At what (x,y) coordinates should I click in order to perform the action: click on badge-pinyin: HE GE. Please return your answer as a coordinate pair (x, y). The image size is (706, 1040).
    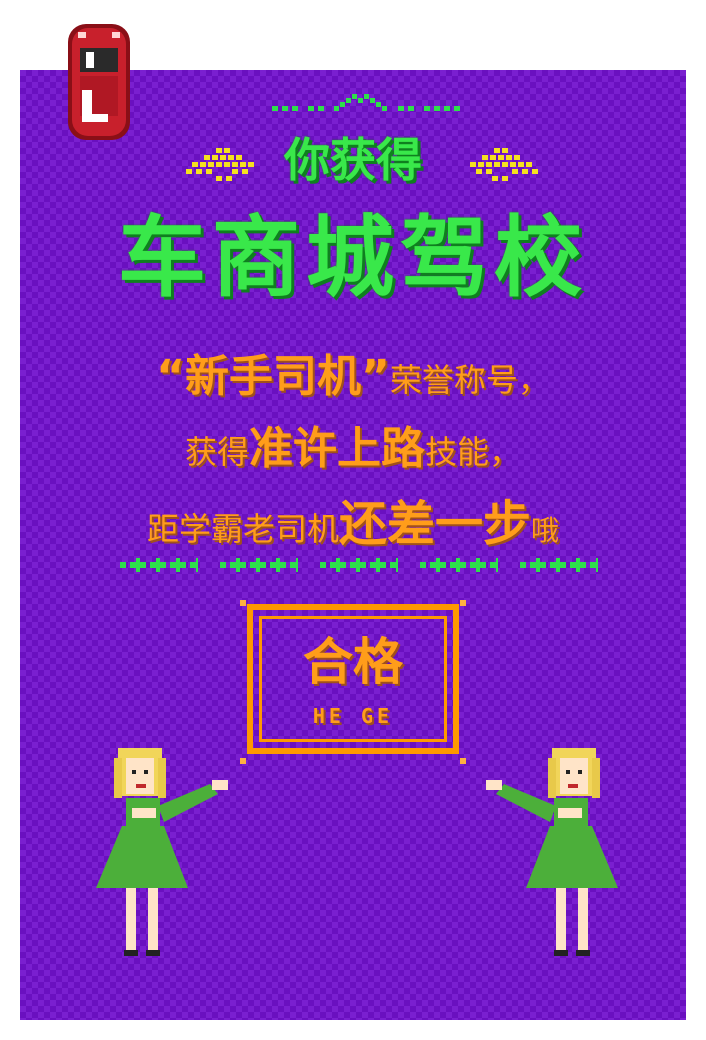
    Looking at the image, I should click on (353, 716).